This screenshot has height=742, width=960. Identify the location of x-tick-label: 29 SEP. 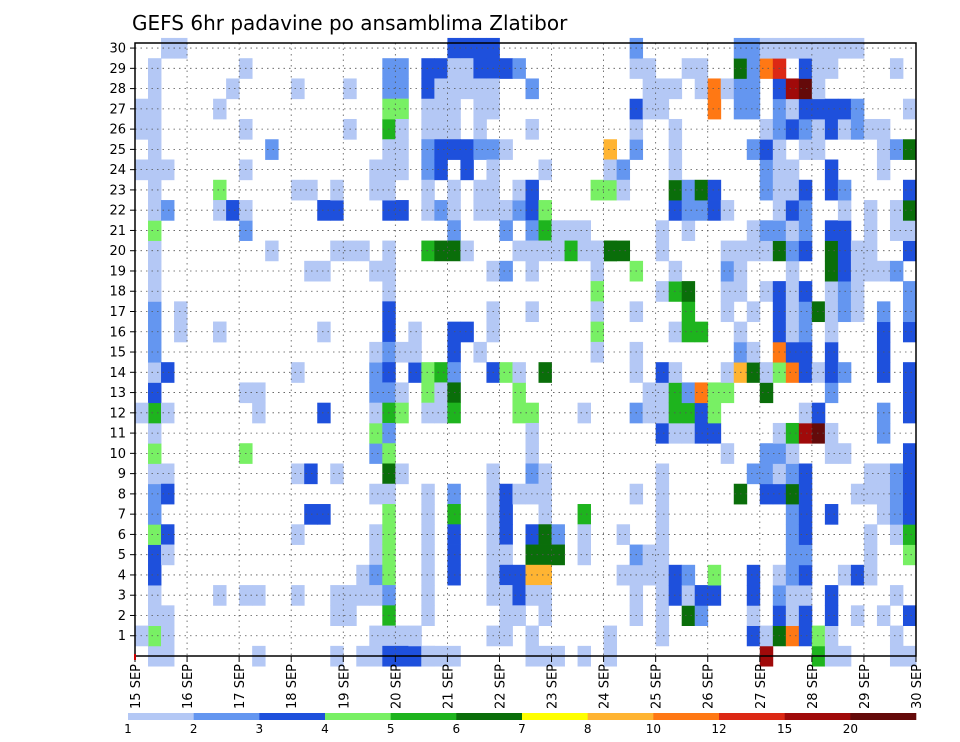
(865, 686).